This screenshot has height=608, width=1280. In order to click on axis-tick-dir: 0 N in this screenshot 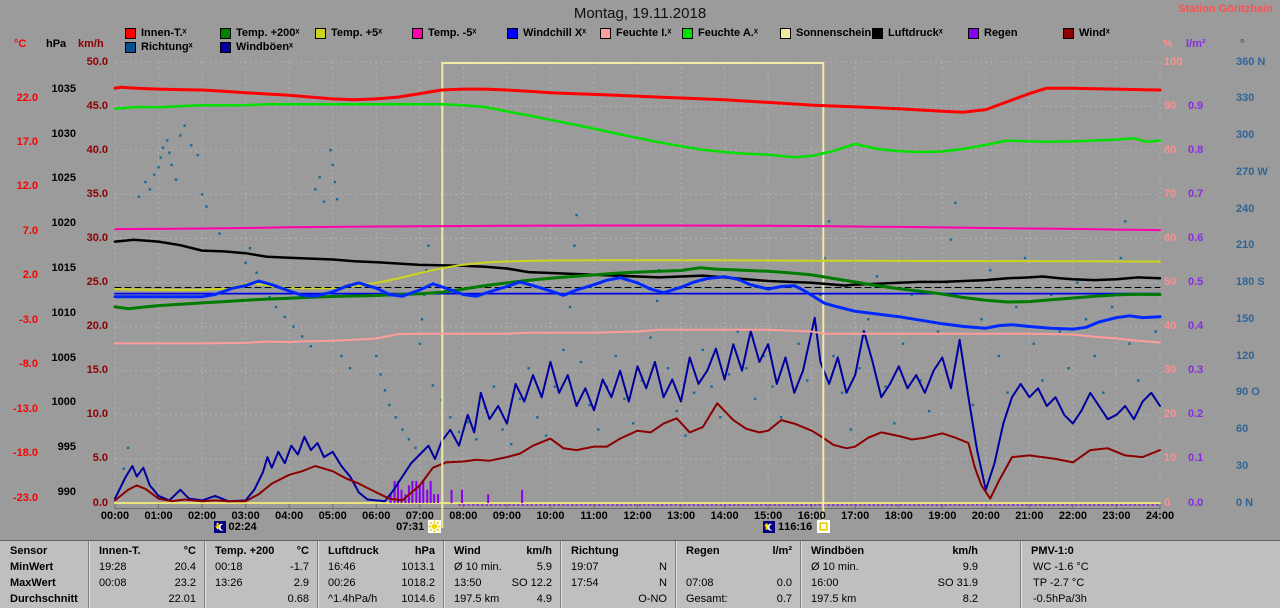, I will do `click(1245, 502)`.